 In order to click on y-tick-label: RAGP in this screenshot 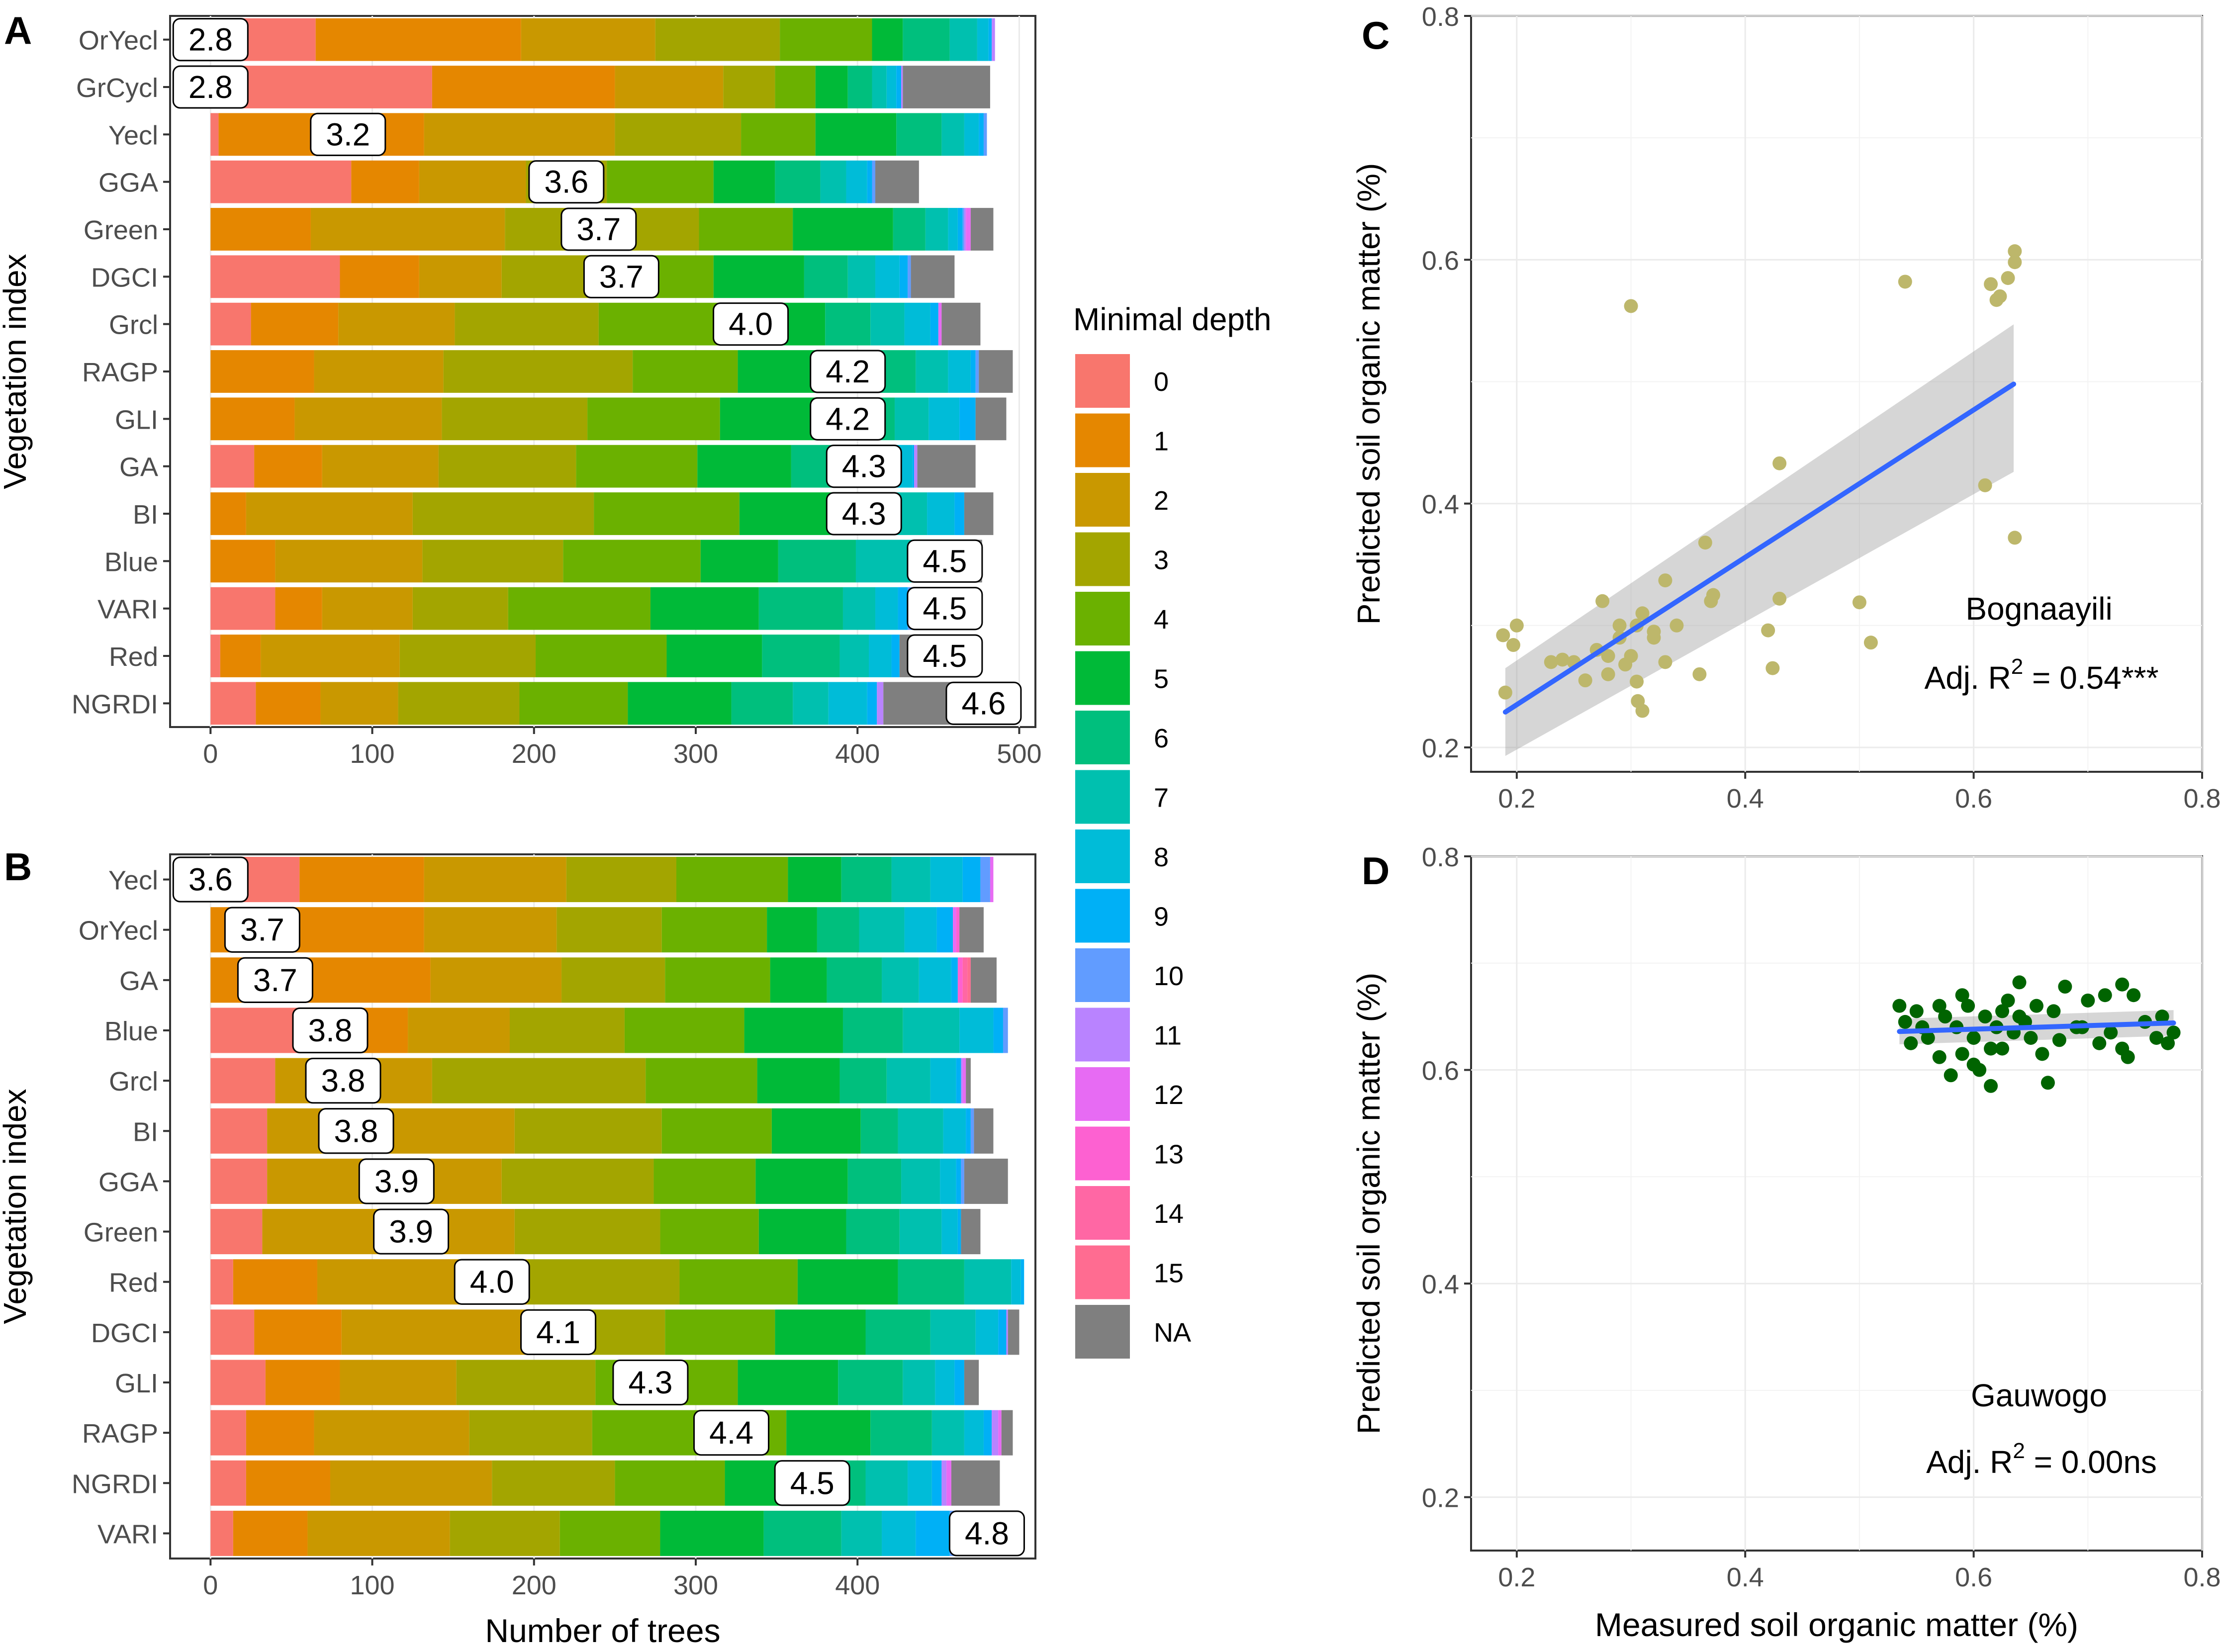, I will do `click(120, 1434)`.